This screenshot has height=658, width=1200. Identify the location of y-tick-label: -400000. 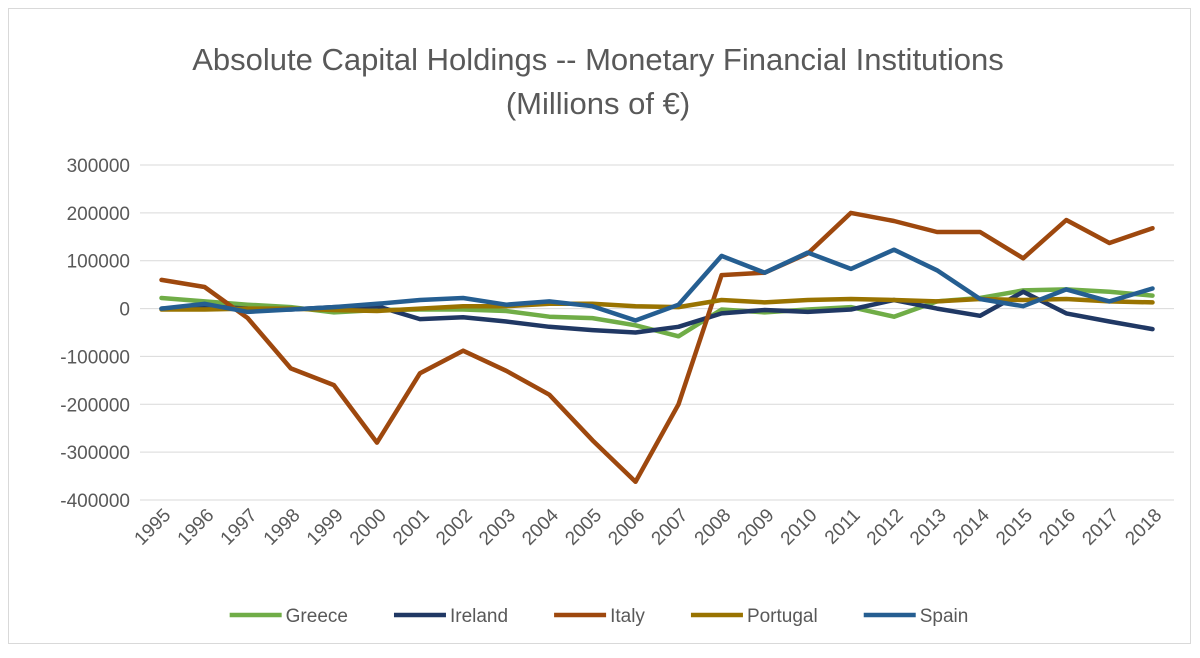
(95, 501).